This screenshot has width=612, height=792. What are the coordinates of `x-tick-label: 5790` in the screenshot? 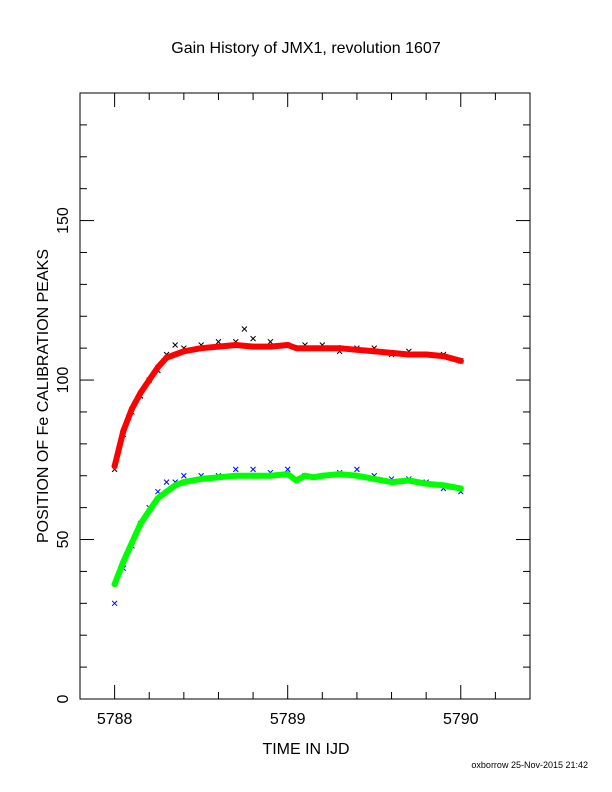 It's located at (461, 719).